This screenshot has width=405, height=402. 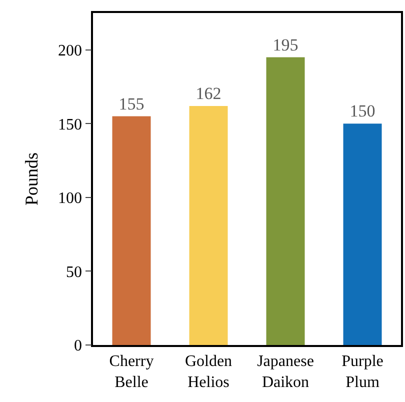 I want to click on y-tick-label: 100, so click(x=70, y=199).